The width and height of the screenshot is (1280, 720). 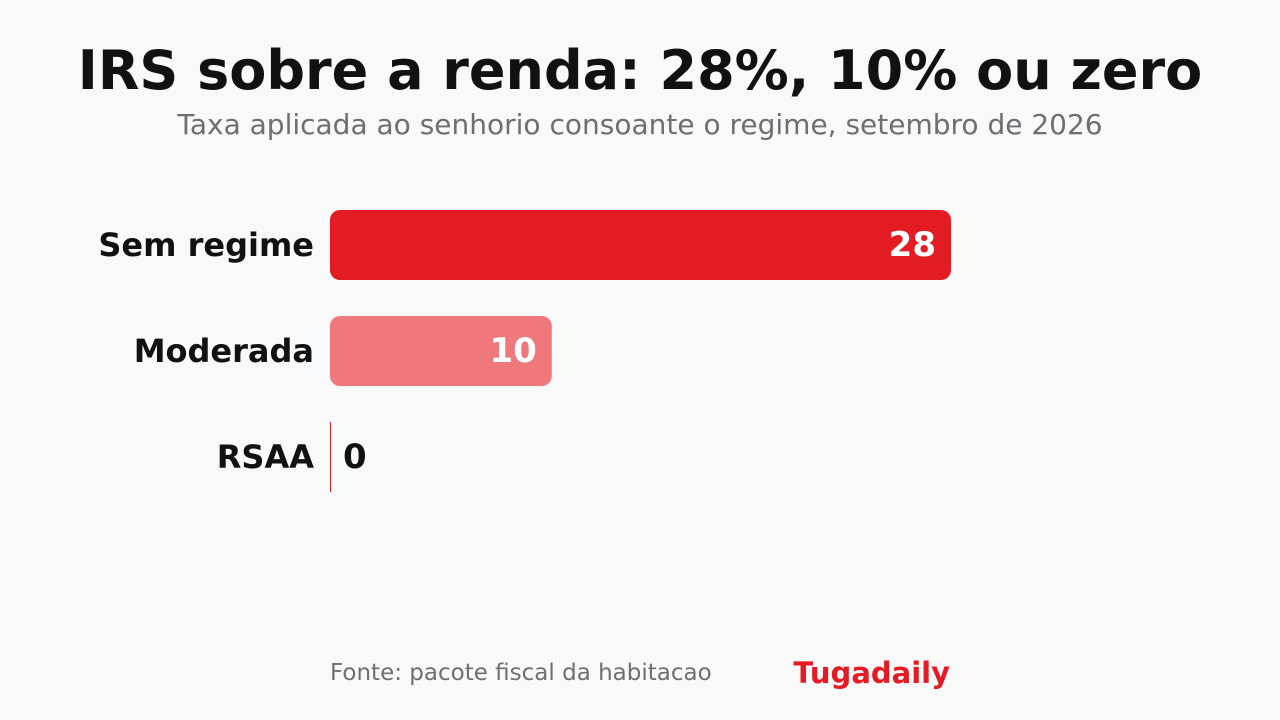 What do you see at coordinates (355, 457) in the screenshot?
I see `value-label-rsaa: 0` at bounding box center [355, 457].